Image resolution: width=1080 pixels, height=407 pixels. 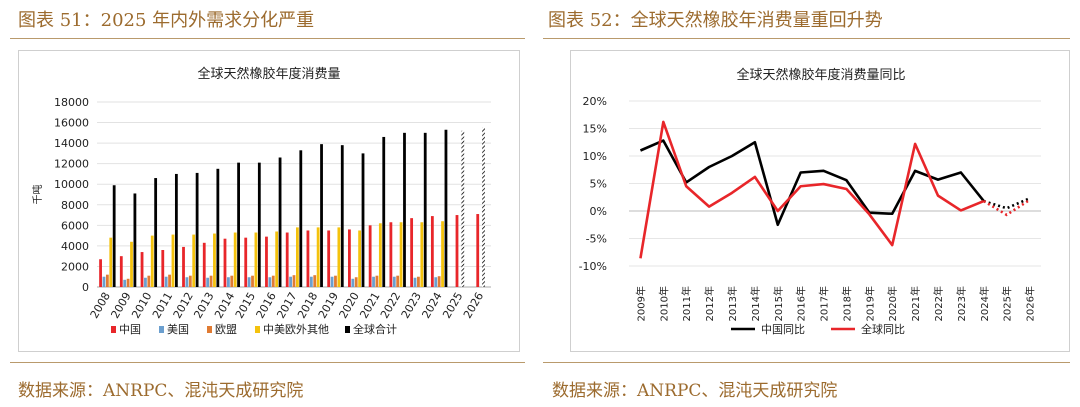 What do you see at coordinates (473, 305) in the screenshot?
I see `x-tick-label: 2026` at bounding box center [473, 305].